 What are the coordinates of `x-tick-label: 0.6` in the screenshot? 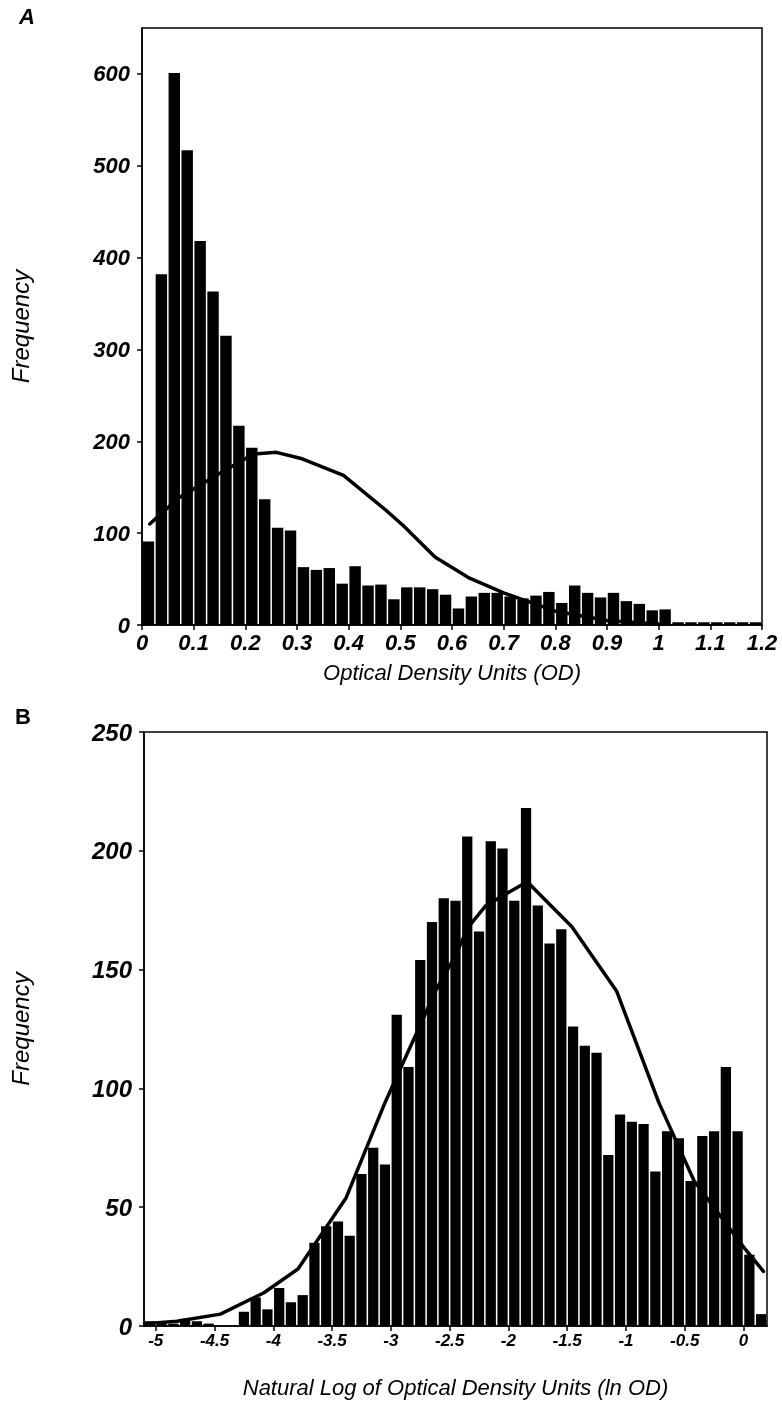 It's located at (452, 642).